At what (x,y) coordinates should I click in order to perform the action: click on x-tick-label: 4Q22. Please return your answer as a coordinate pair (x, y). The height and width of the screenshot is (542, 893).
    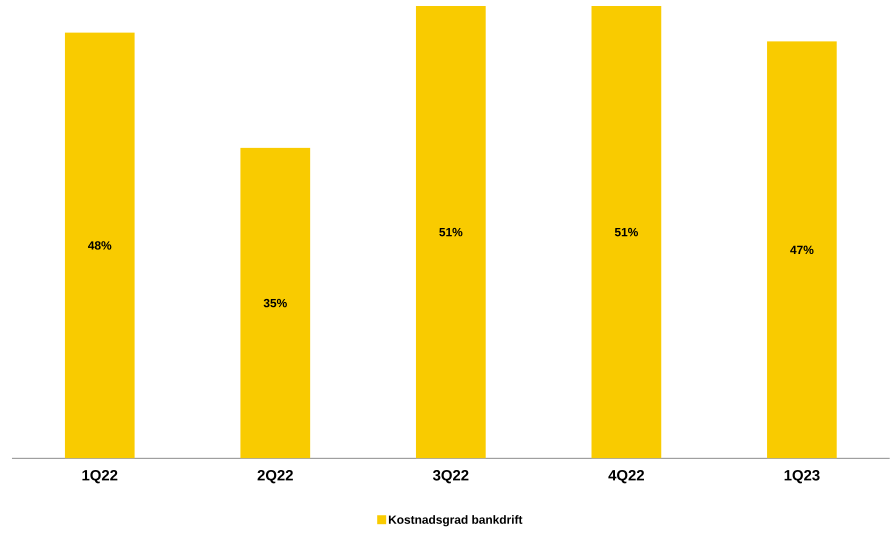
    Looking at the image, I should click on (626, 477).